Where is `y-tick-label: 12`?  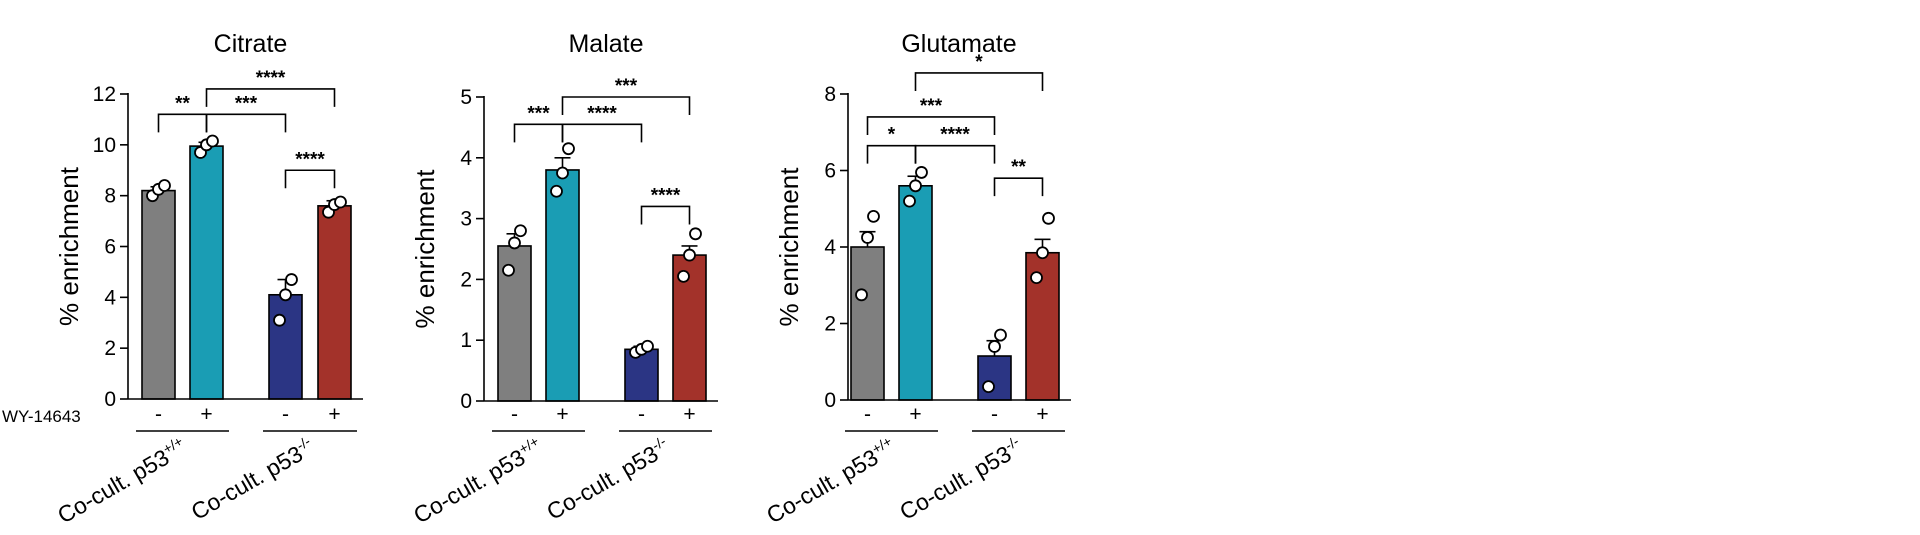 y-tick-label: 12 is located at coordinates (104, 94).